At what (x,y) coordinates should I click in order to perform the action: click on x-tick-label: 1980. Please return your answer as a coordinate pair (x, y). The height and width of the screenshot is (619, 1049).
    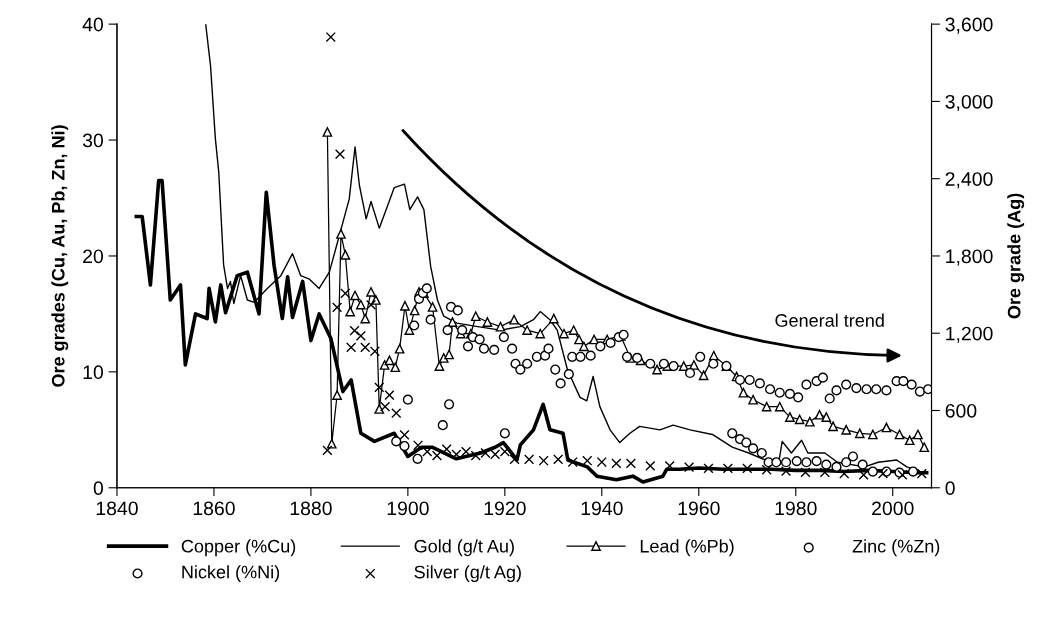
    Looking at the image, I should click on (796, 508).